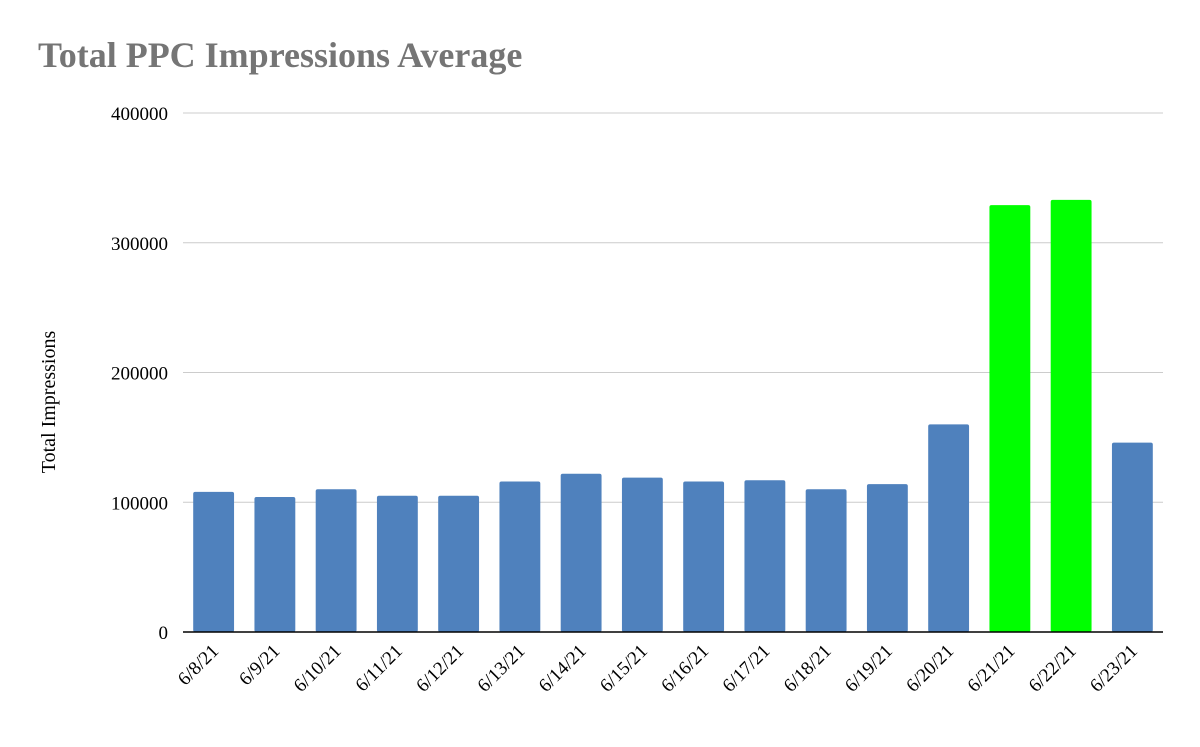 The width and height of the screenshot is (1200, 747). Describe the element at coordinates (869, 669) in the screenshot. I see `x-tick-label: 6/19/21` at that location.